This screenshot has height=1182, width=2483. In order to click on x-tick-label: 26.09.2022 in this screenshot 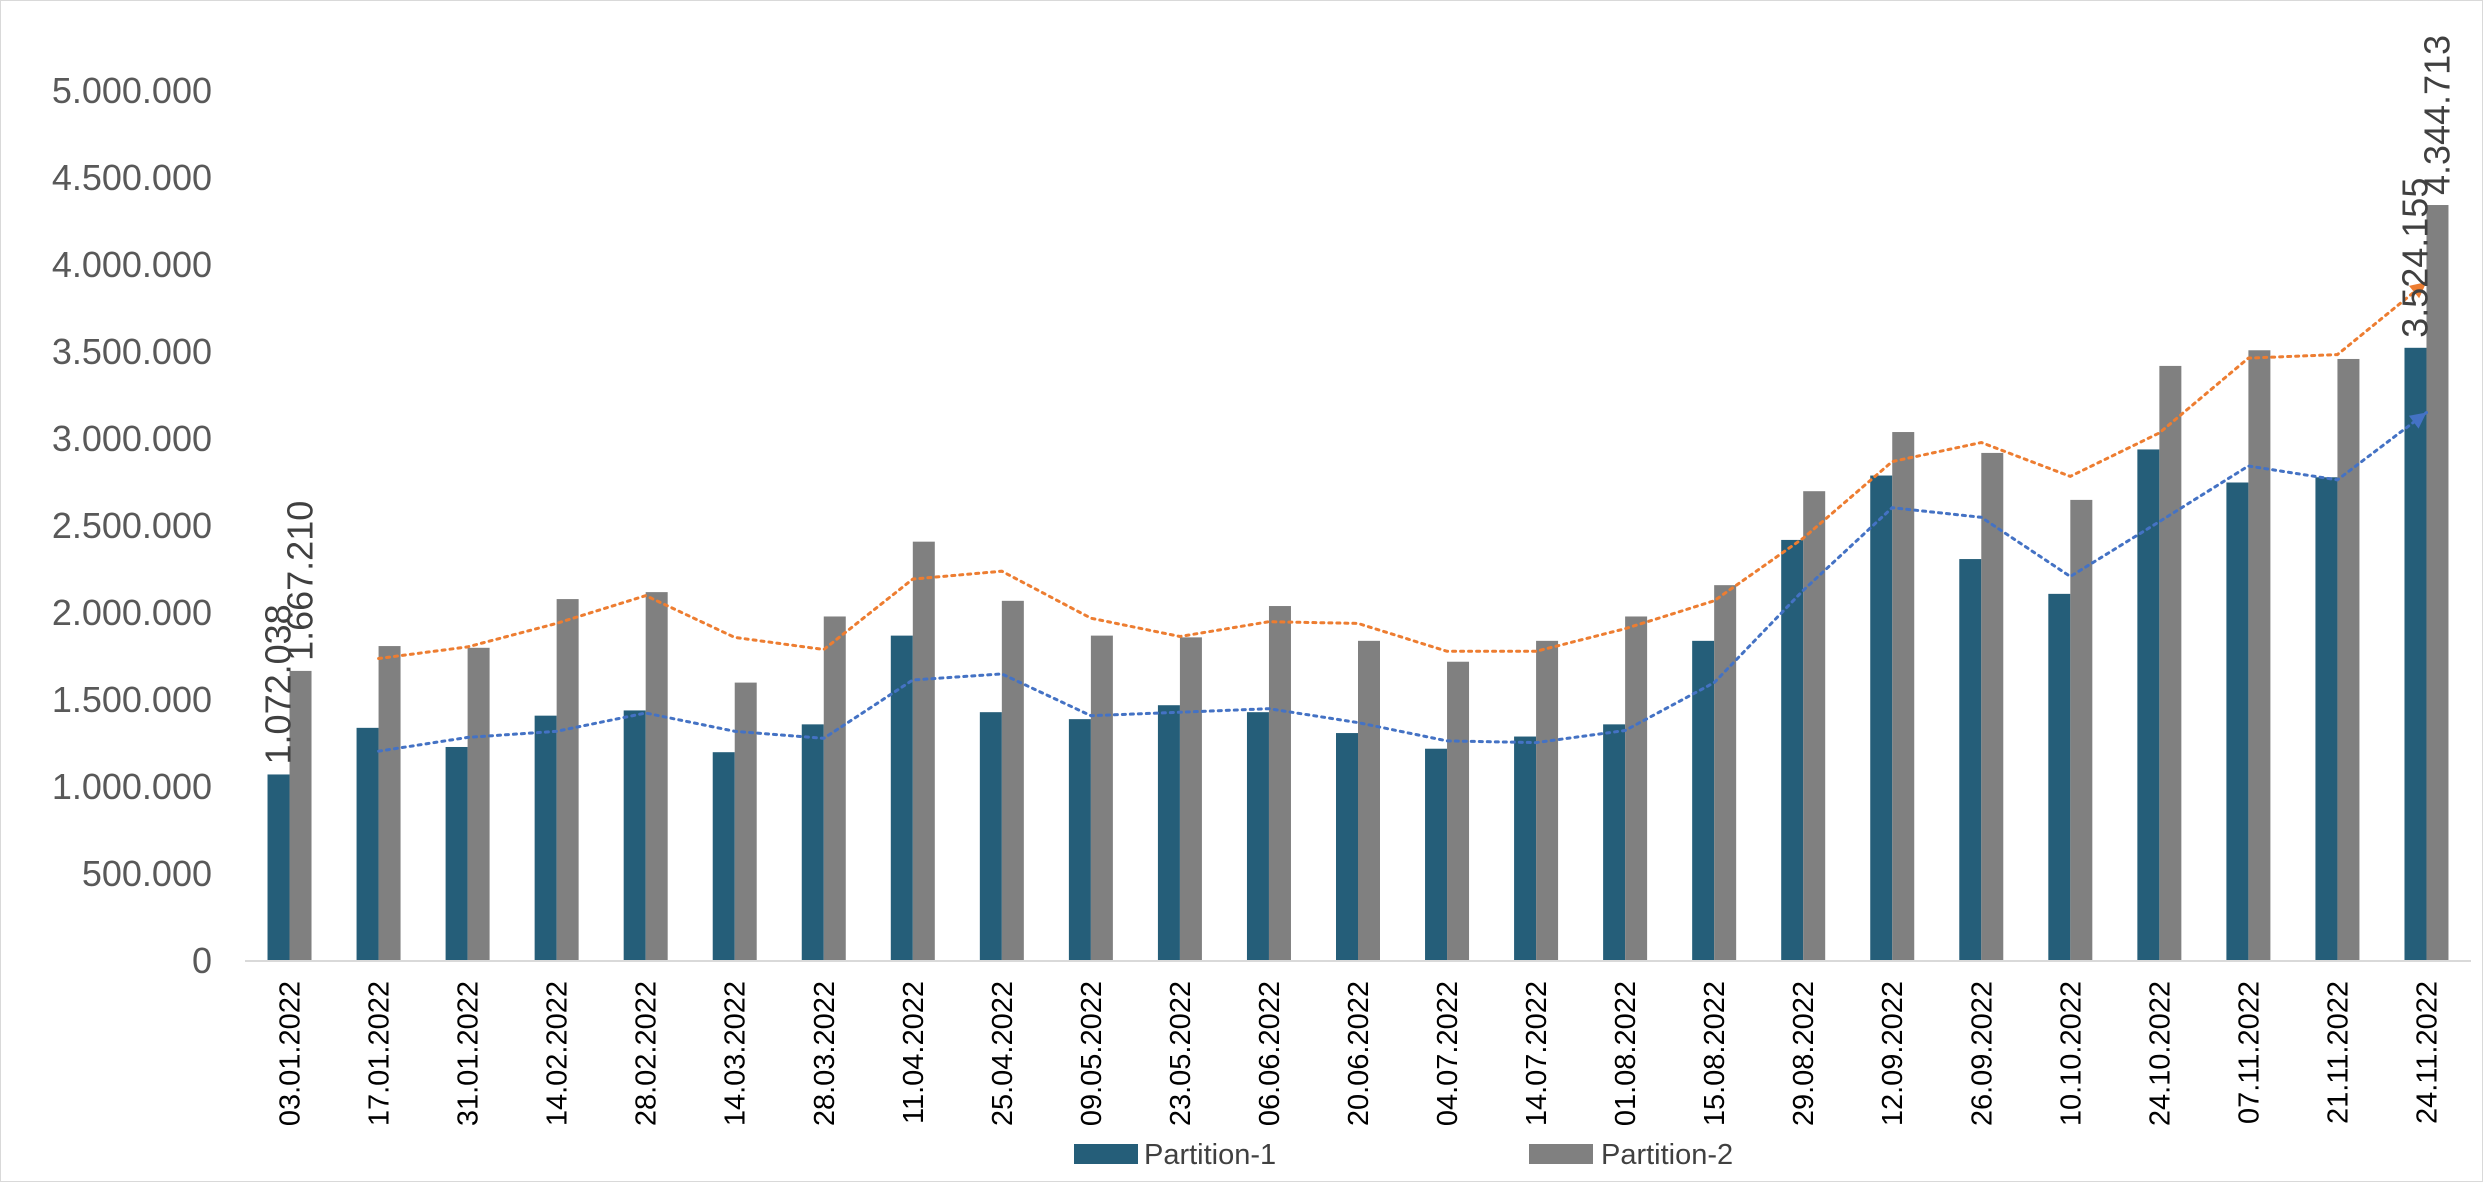, I will do `click(1982, 1053)`.